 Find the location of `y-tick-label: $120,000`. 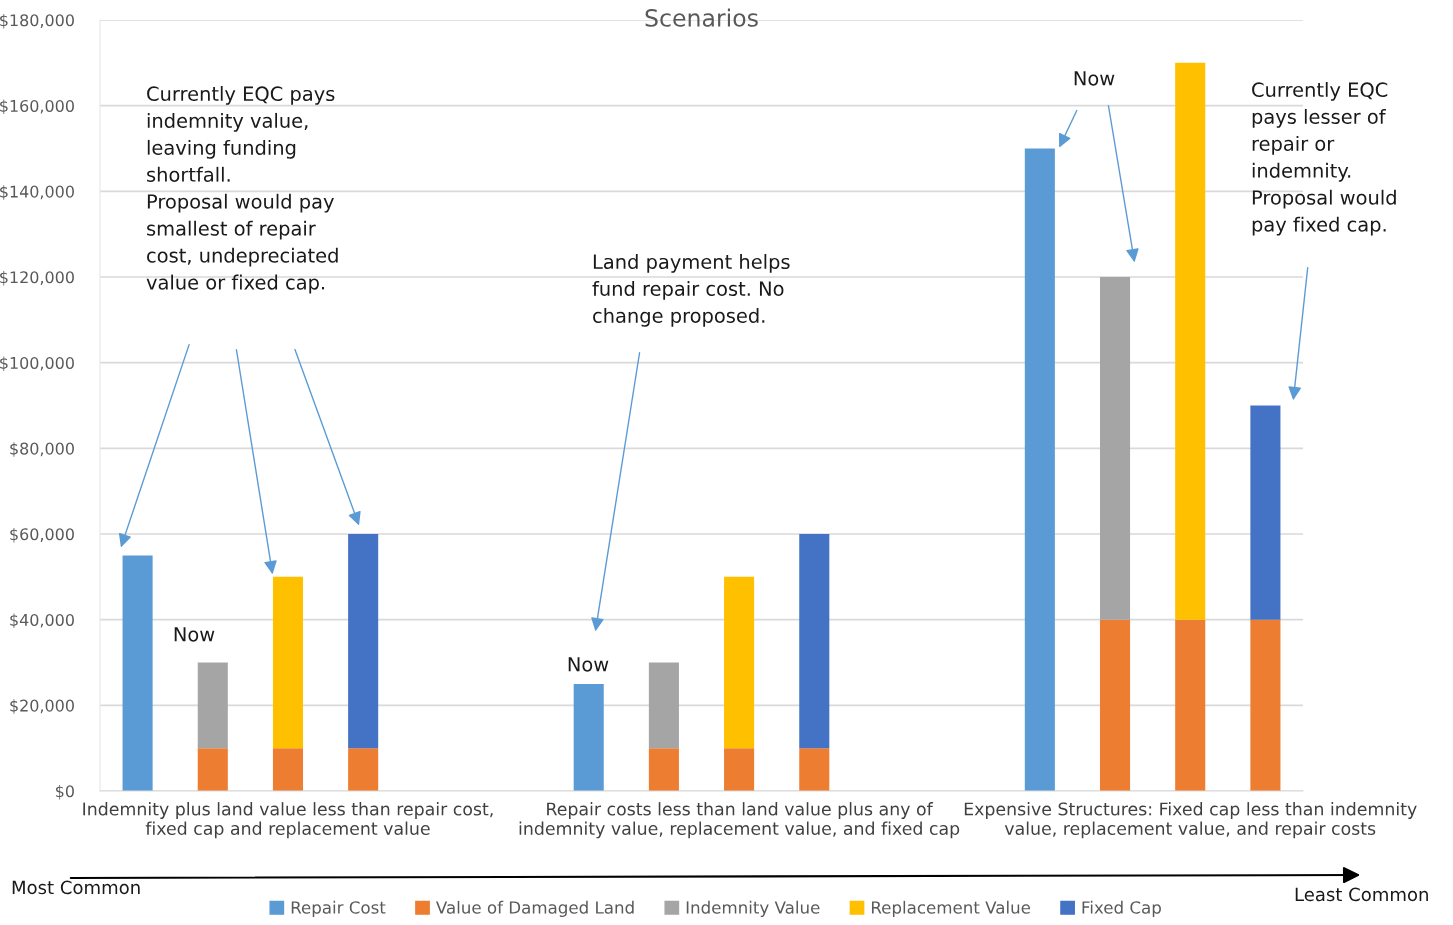

y-tick-label: $120,000 is located at coordinates (37, 278).